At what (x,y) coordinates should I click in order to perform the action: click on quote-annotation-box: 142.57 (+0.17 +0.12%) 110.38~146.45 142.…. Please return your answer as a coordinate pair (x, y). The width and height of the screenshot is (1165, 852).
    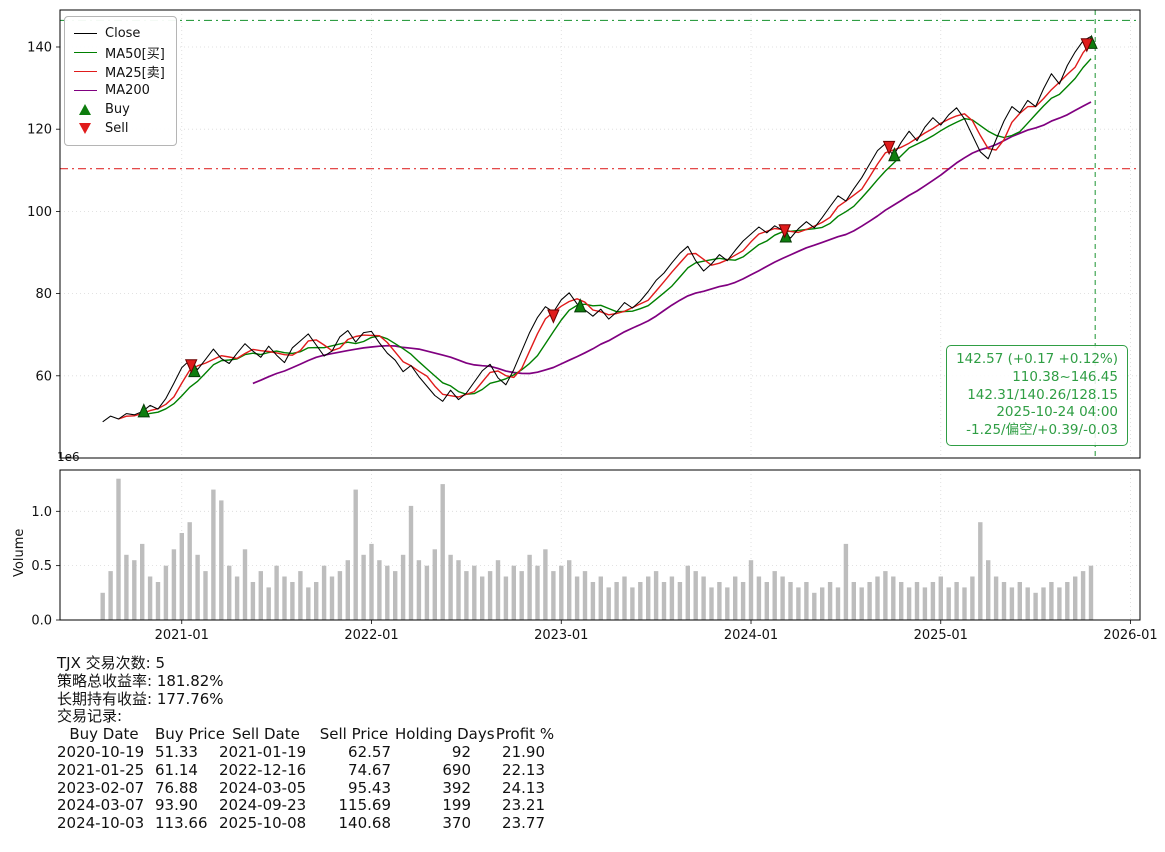
    Looking at the image, I should click on (1037, 395).